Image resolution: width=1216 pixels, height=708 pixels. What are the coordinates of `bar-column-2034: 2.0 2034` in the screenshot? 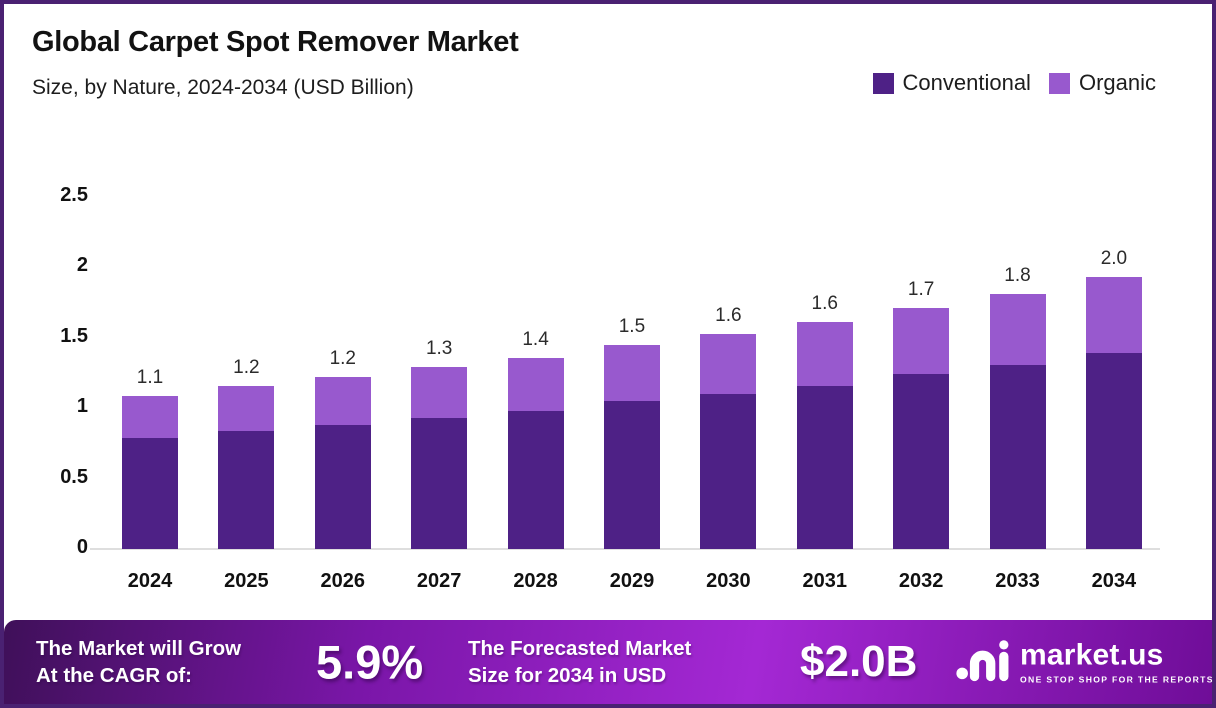 It's located at (1113, 394).